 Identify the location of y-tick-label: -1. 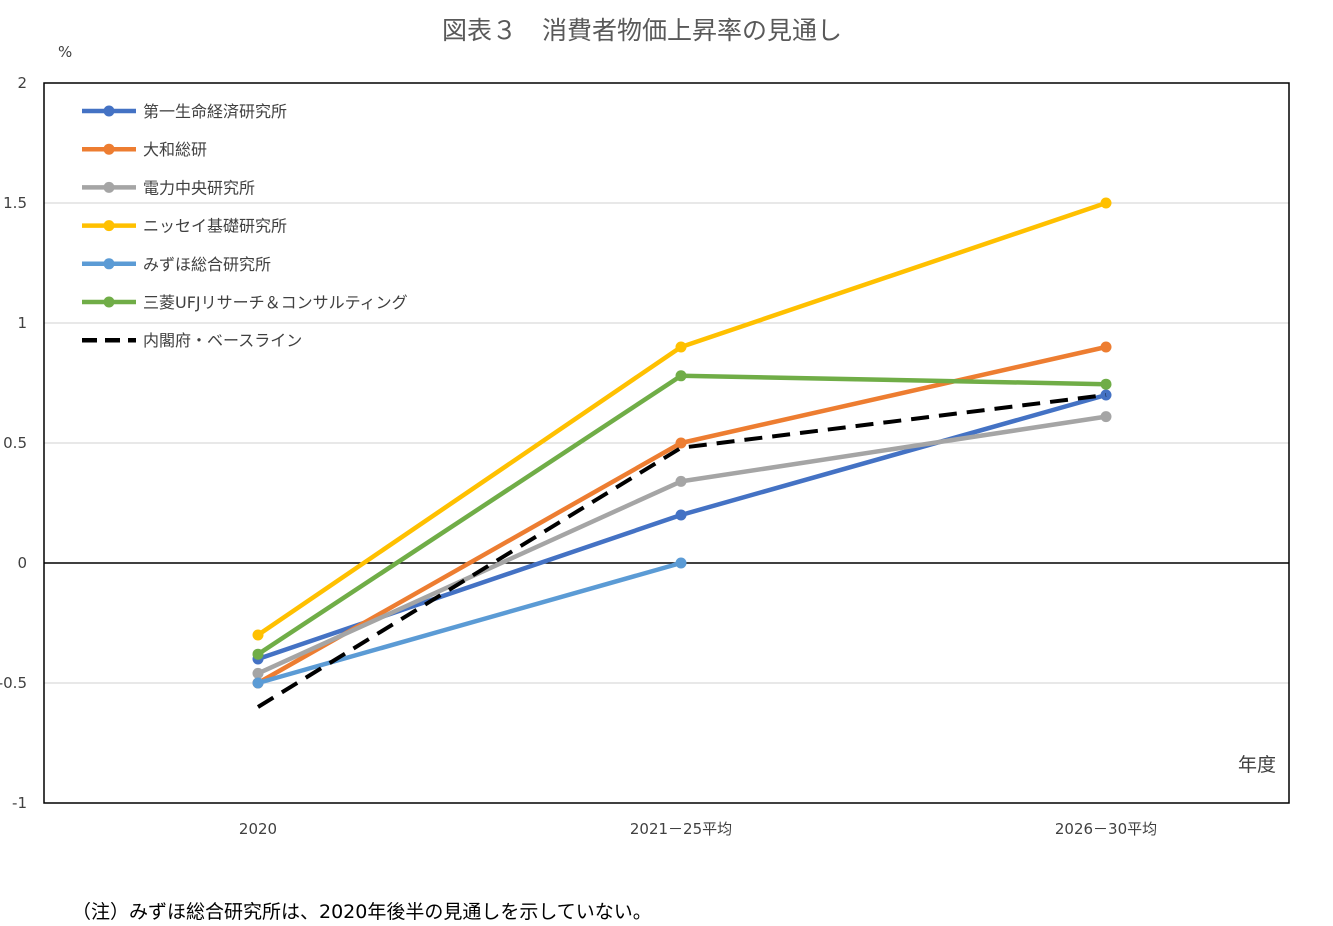
(19, 803).